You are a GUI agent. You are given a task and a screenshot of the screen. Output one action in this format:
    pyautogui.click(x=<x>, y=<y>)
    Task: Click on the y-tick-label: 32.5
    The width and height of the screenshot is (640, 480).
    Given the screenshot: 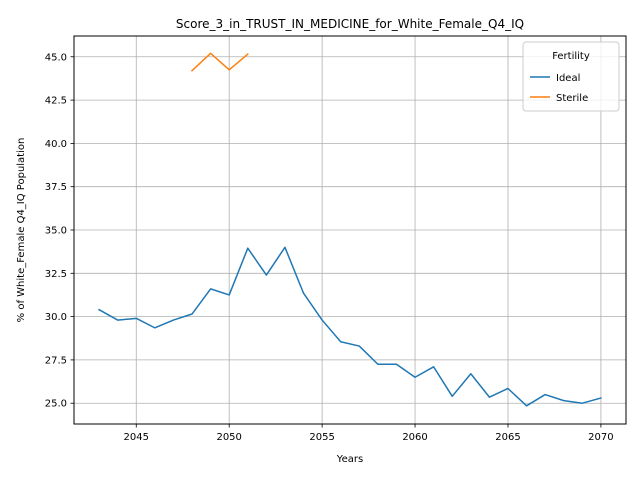 What is the action you would take?
    pyautogui.click(x=56, y=274)
    